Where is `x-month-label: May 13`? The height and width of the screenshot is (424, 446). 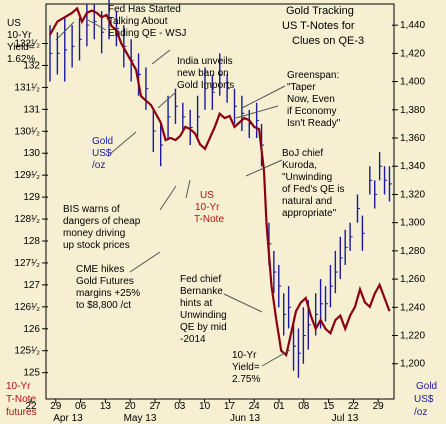 x-month-label: May 13 is located at coordinates (140, 418).